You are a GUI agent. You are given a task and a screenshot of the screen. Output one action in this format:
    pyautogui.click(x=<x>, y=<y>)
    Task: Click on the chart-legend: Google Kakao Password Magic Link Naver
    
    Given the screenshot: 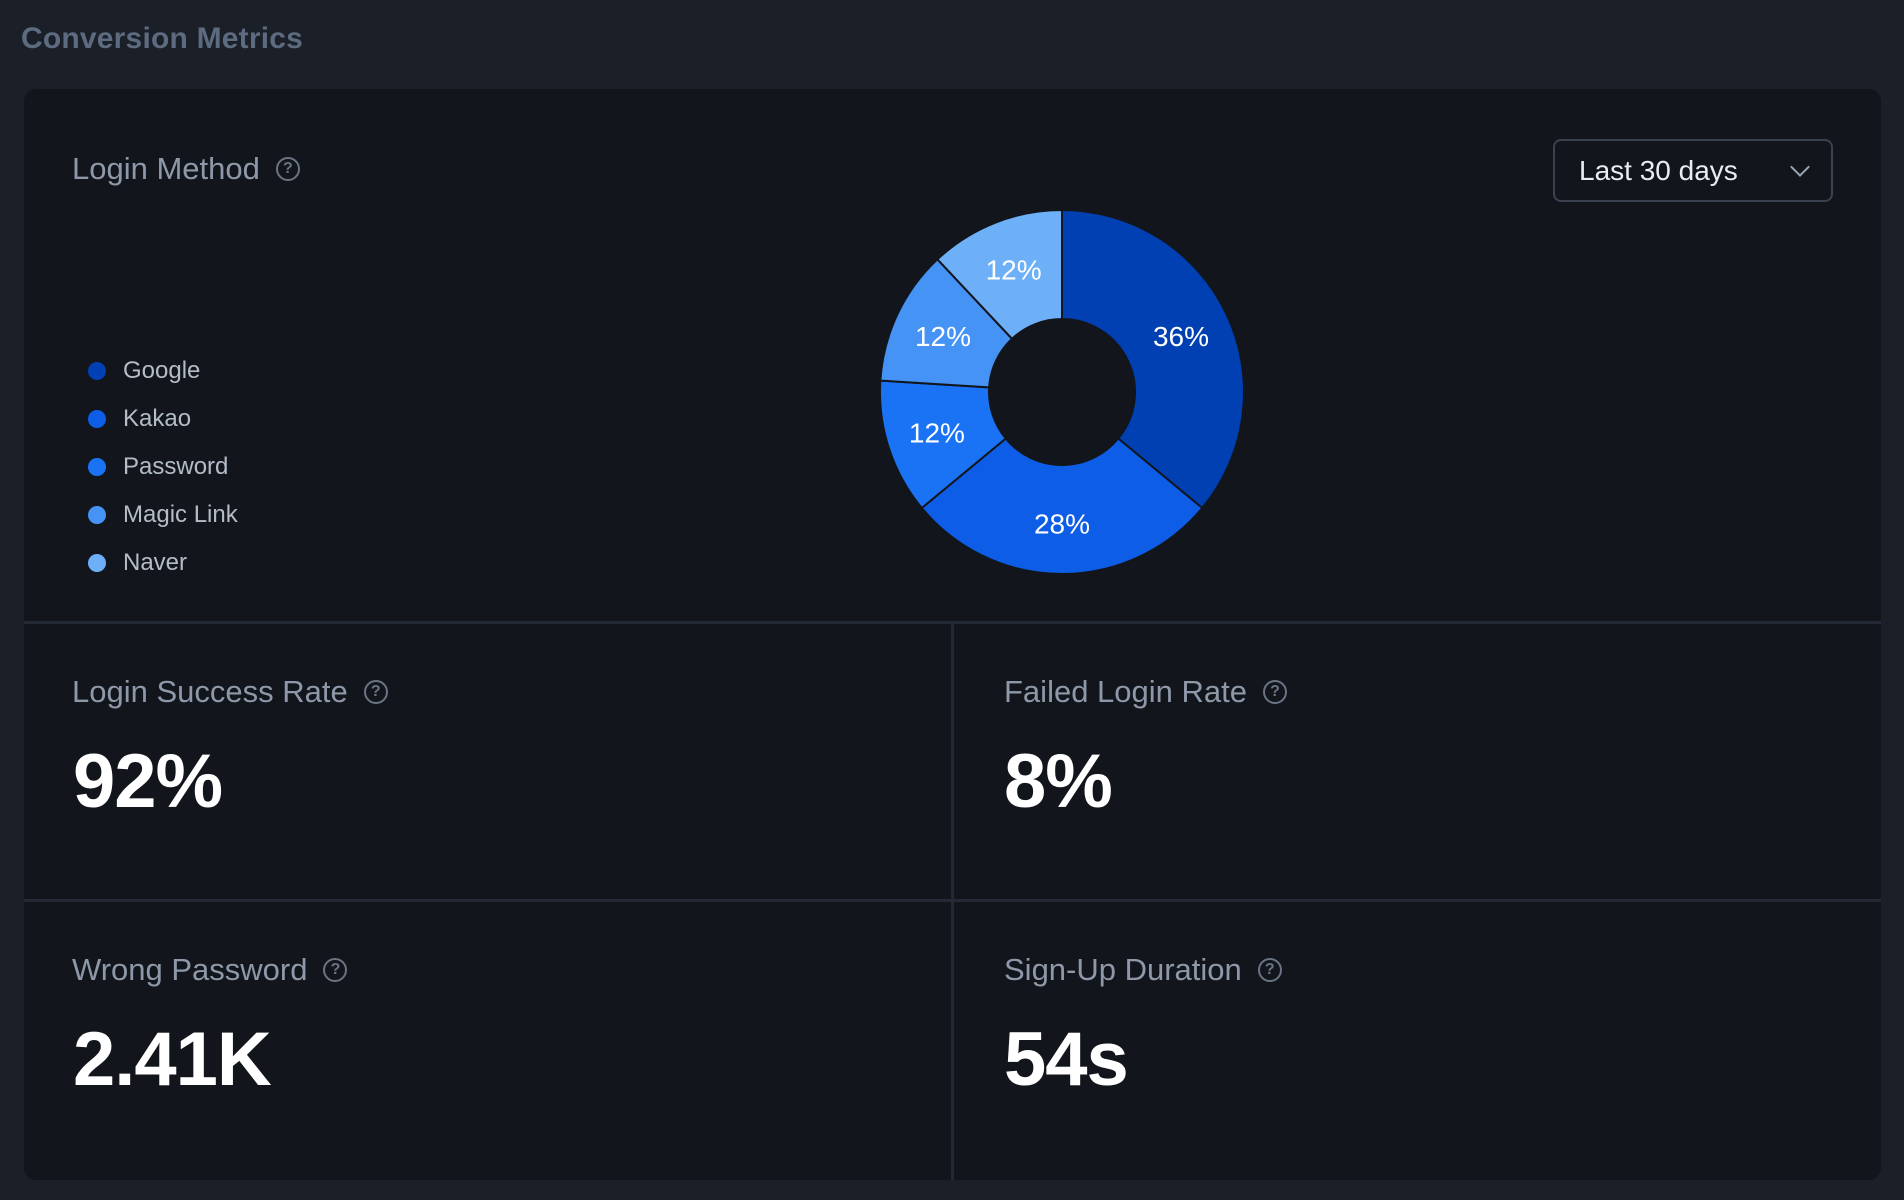 What is the action you would take?
    pyautogui.click(x=163, y=467)
    